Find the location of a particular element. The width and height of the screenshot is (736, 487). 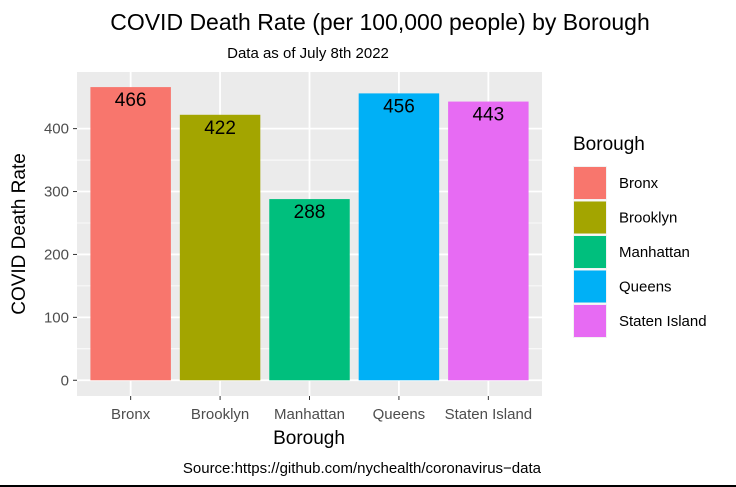

legend-label: Brooklyn is located at coordinates (648, 218).